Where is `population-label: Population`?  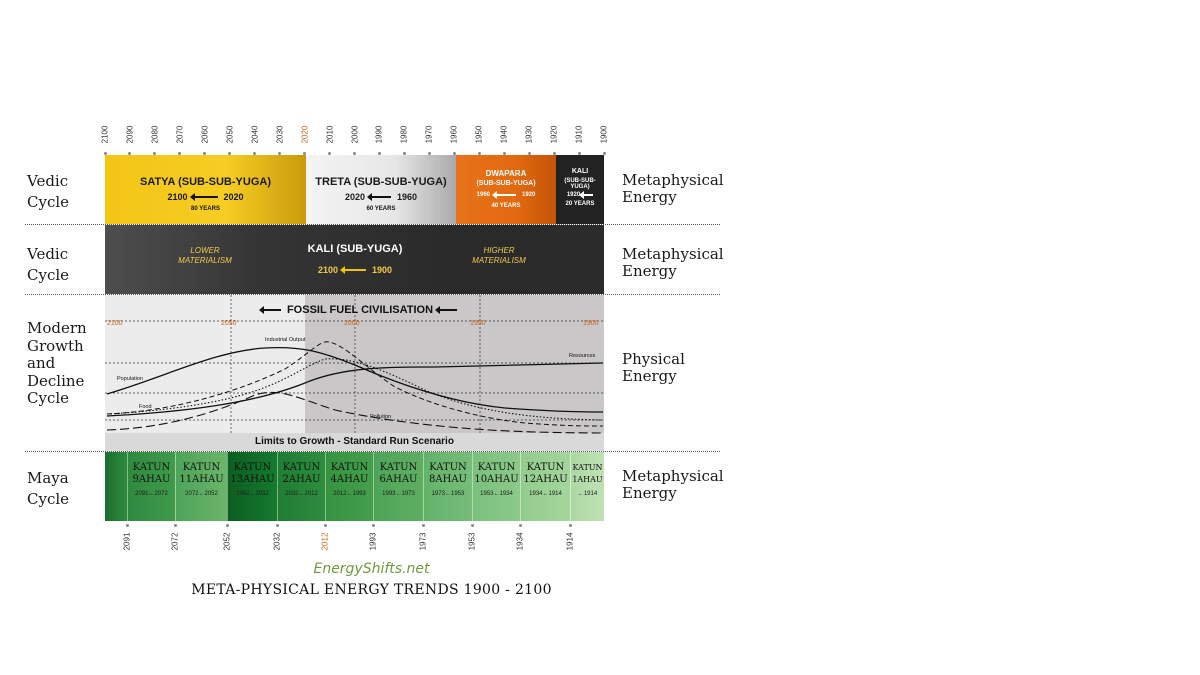 population-label: Population is located at coordinates (130, 379).